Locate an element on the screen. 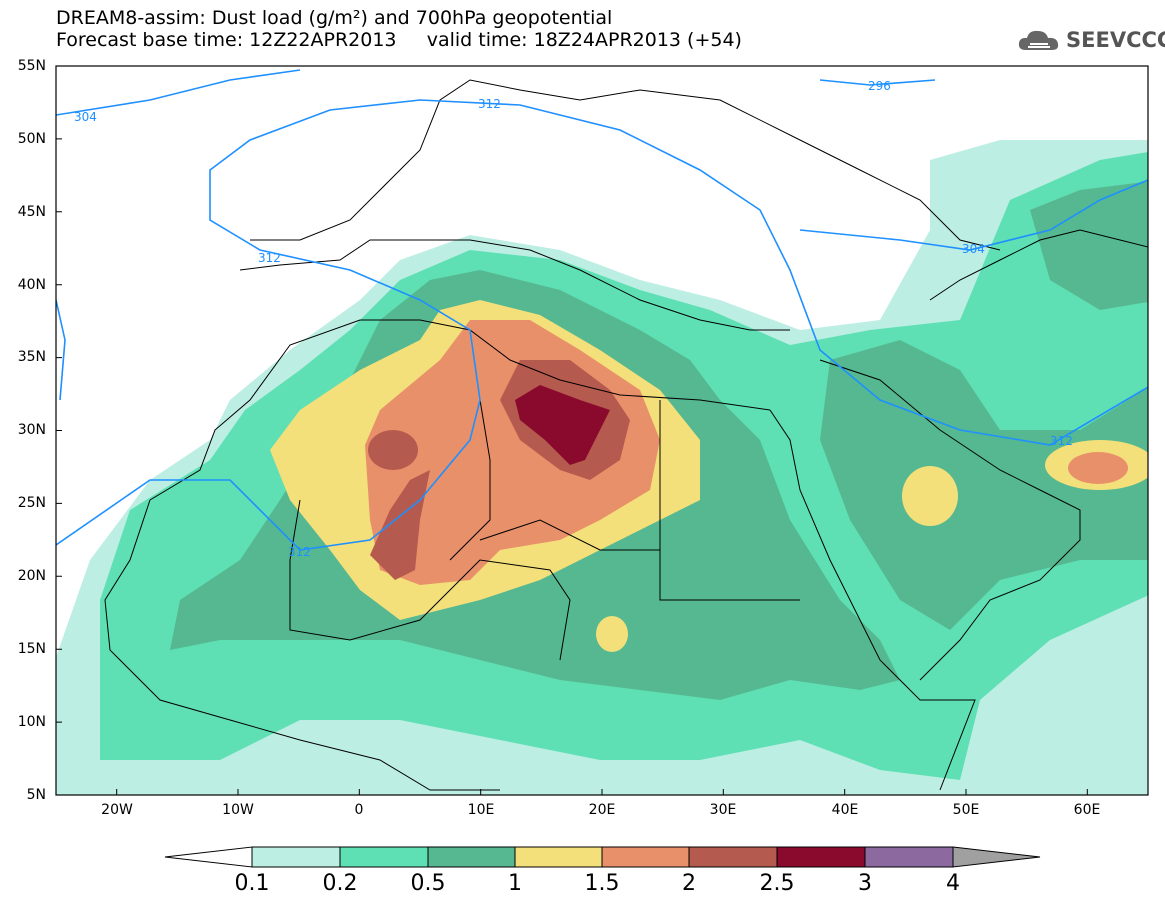 Image resolution: width=1165 pixels, height=907 pixels. lat-label: 5N is located at coordinates (36, 795).